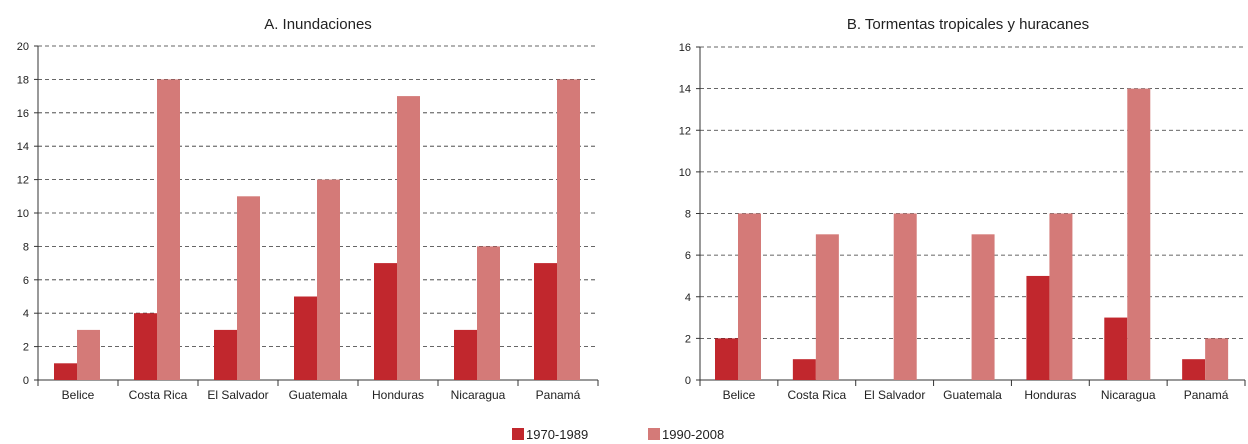 This screenshot has height=444, width=1248. Describe the element at coordinates (26, 281) in the screenshot. I see `chart-a-ytick-label: 6` at that location.